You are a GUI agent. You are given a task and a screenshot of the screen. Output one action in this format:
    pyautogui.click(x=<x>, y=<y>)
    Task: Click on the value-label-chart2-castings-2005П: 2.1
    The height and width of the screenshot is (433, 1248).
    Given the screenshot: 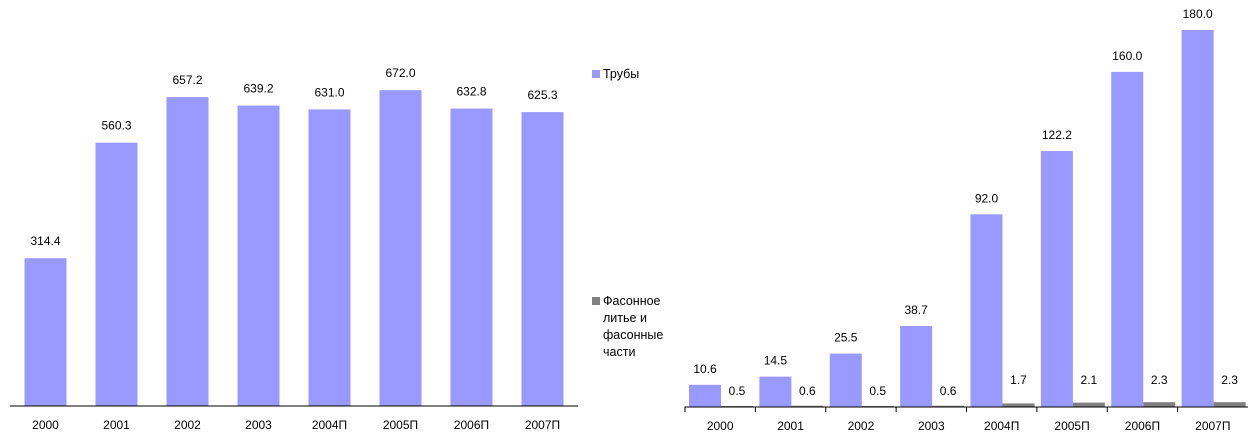 What is the action you would take?
    pyautogui.click(x=1089, y=380)
    